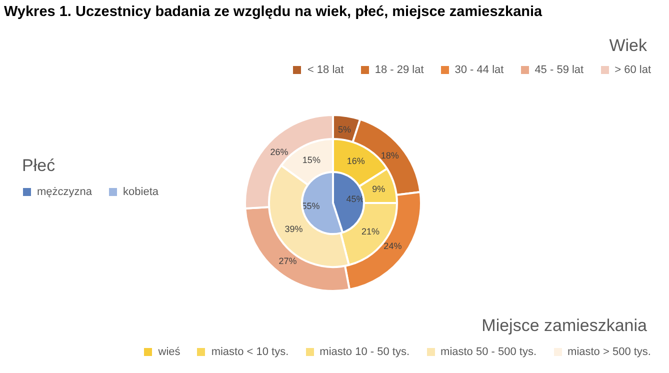 The image size is (669, 373). I want to click on data-label: 5%, so click(345, 129).